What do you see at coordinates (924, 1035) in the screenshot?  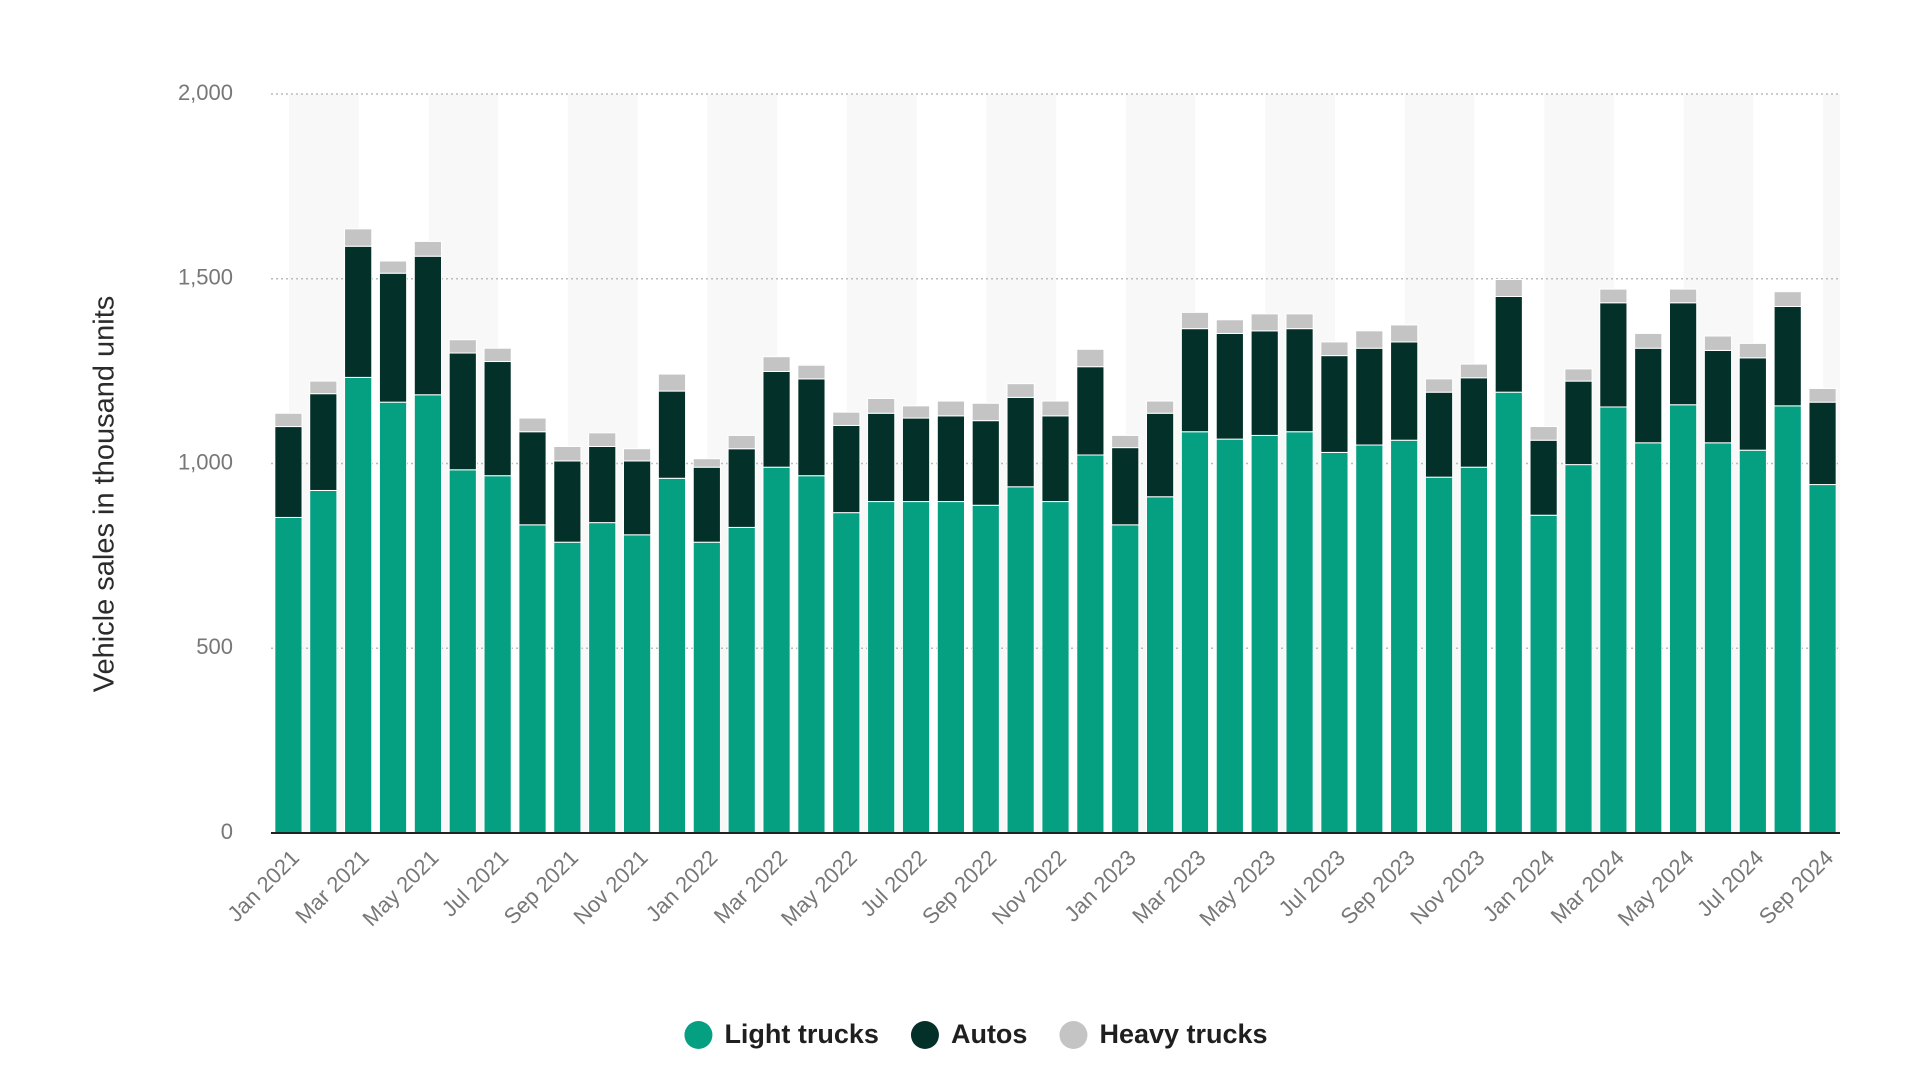 I see `legend-marker` at bounding box center [924, 1035].